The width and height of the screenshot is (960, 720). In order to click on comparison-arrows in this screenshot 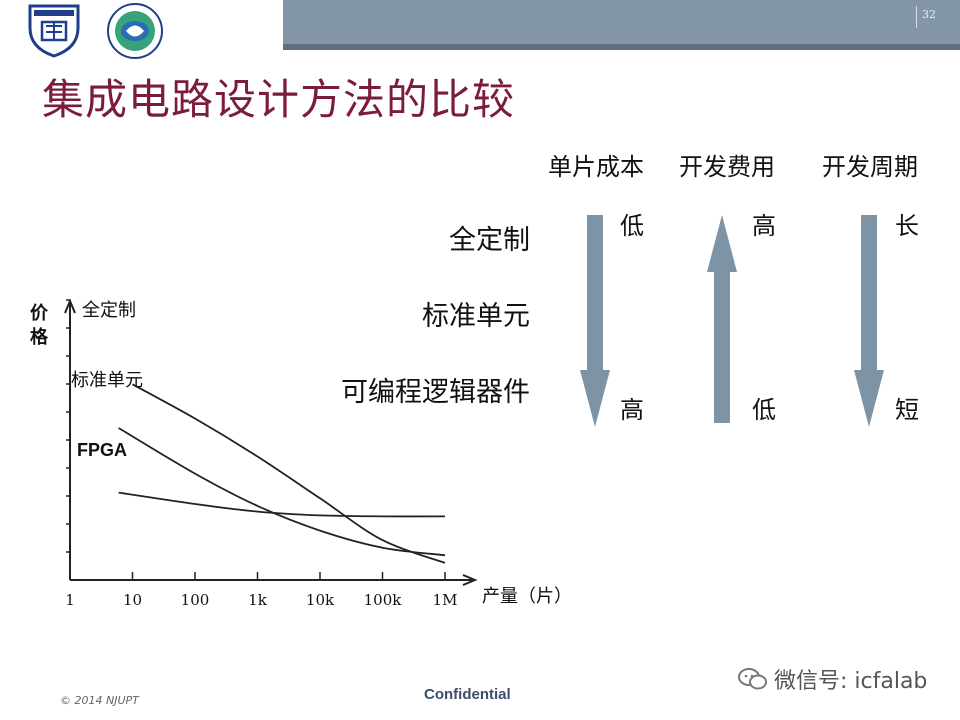, I will do `click(732, 321)`.